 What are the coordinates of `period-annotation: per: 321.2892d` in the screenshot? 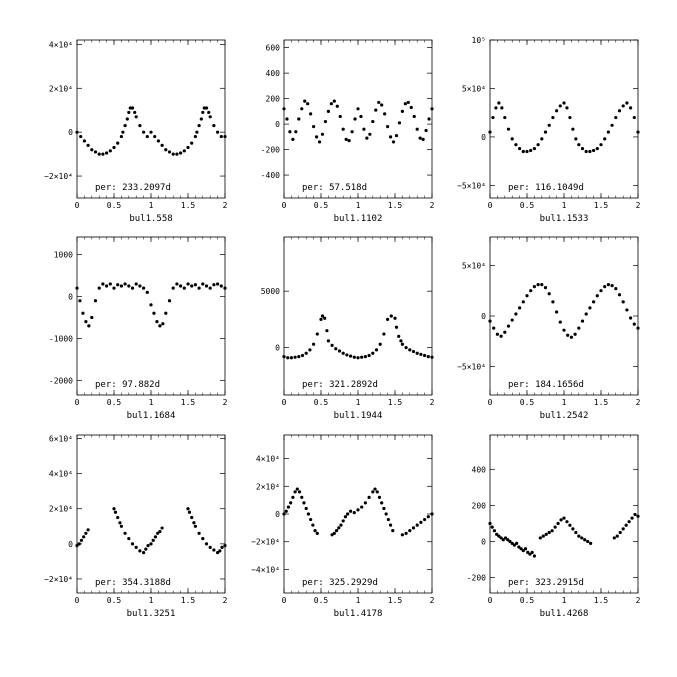 It's located at (340, 385).